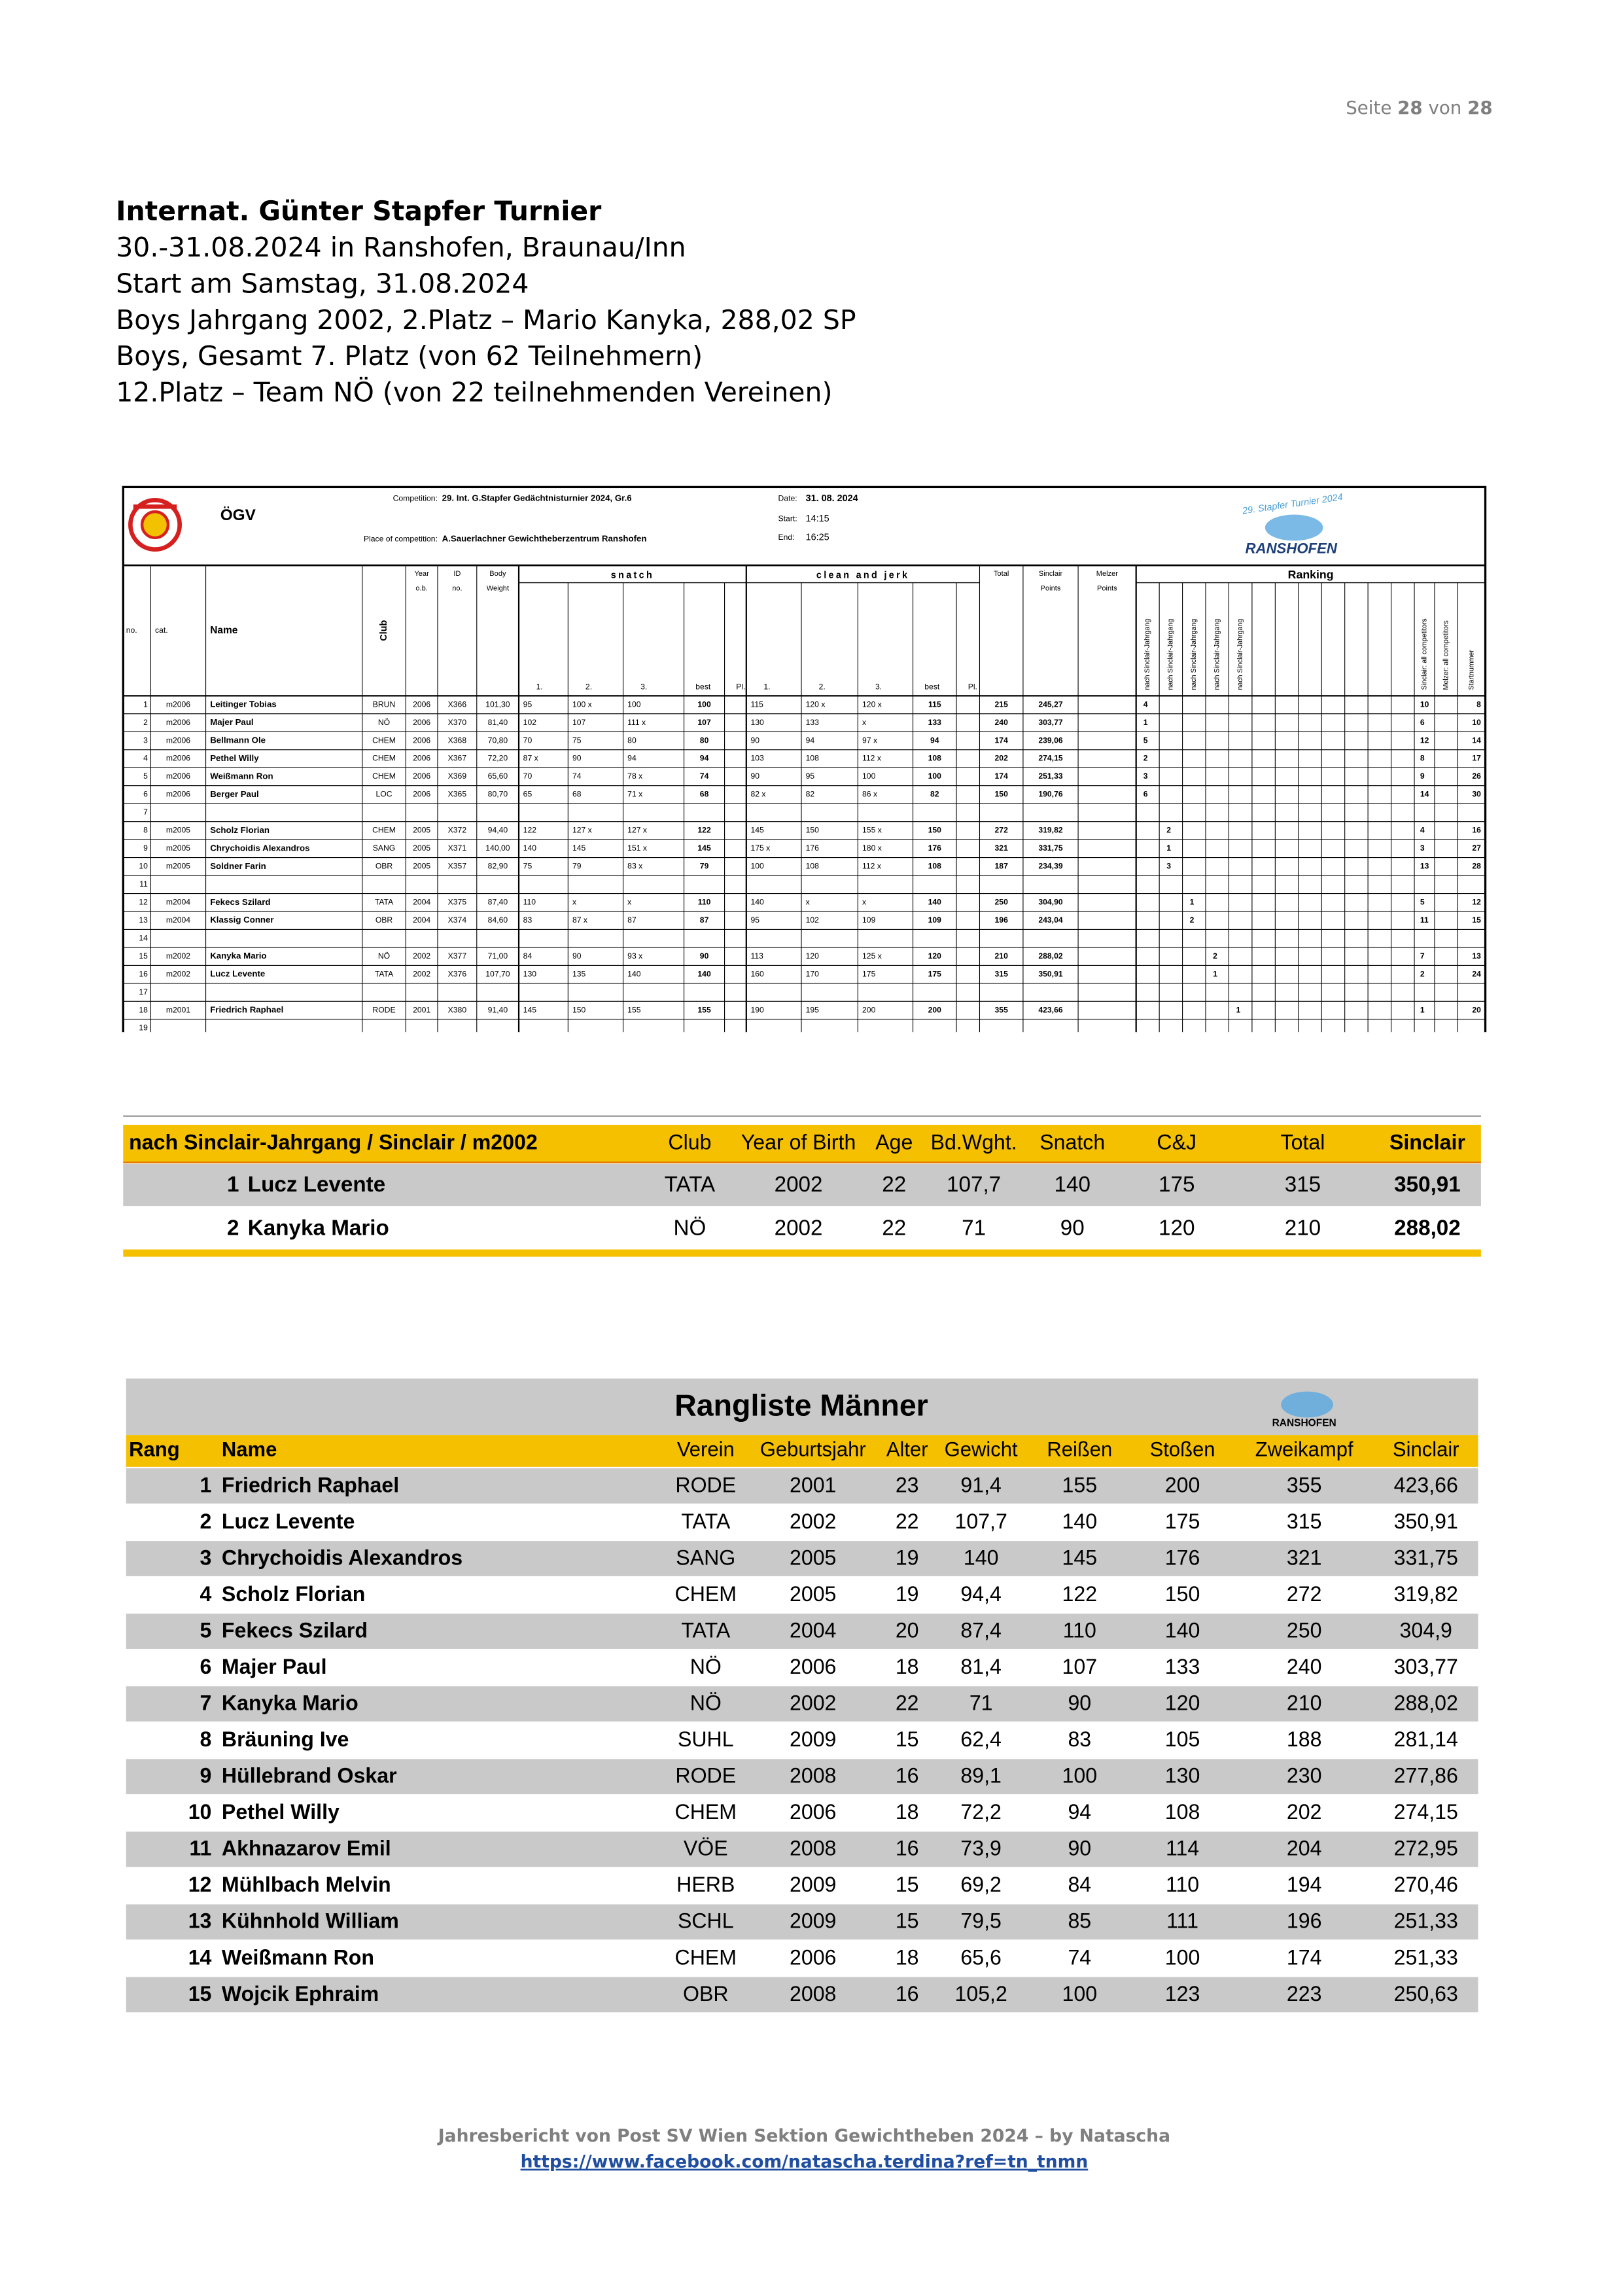 This screenshot has width=1623, height=2296. What do you see at coordinates (862, 575) in the screenshot?
I see `col-header: clean and jerk` at bounding box center [862, 575].